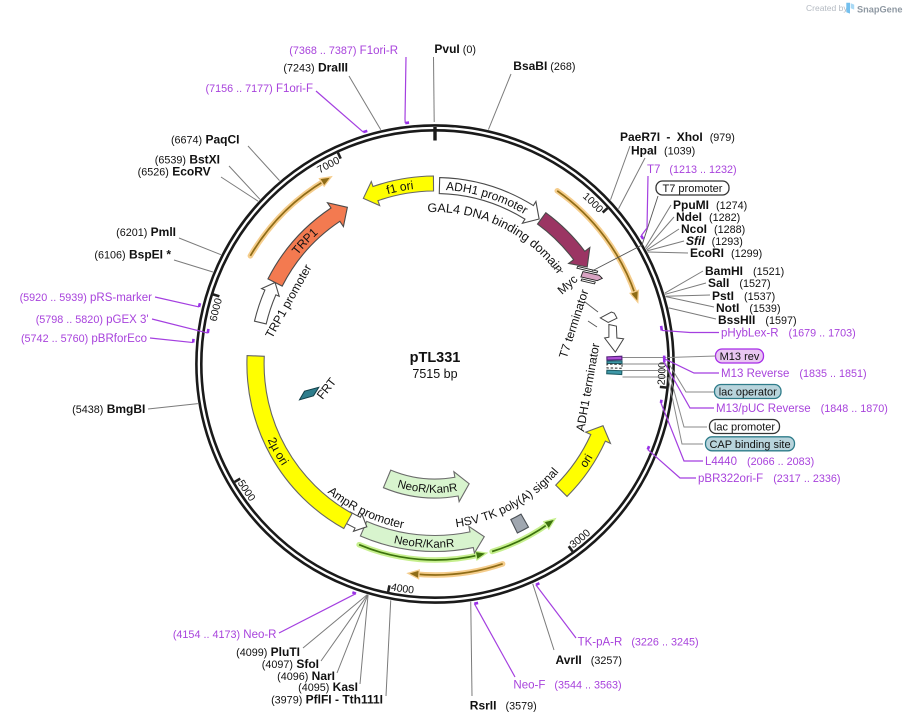  Describe the element at coordinates (435, 358) in the screenshot. I see `svg-text: pTL331` at that location.